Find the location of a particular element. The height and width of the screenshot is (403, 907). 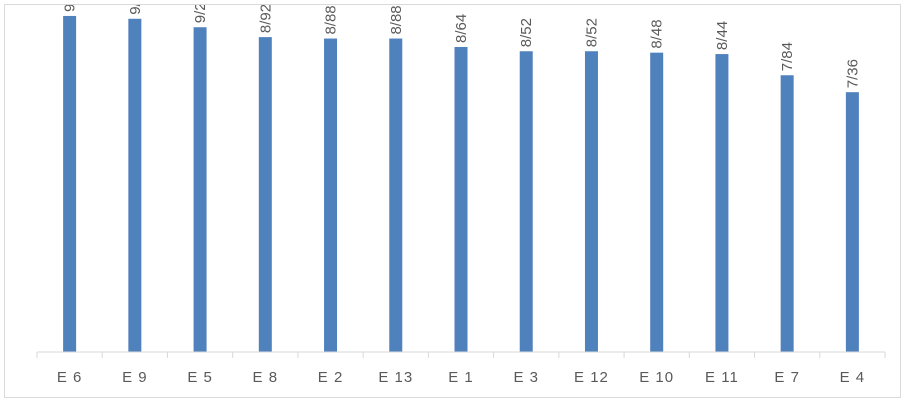

x-tick-label-e12: E 12 is located at coordinates (591, 377).